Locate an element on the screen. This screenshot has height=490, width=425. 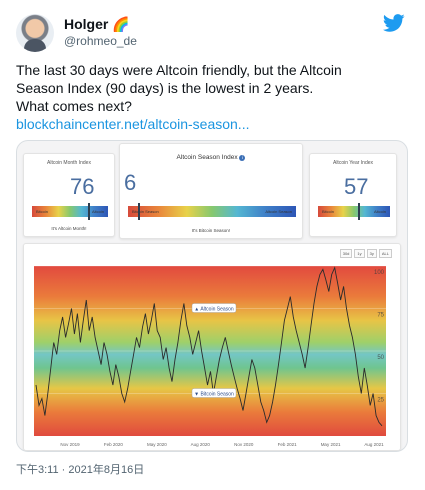
season-title-text: Altcoin Season Index is located at coordinates (207, 157).